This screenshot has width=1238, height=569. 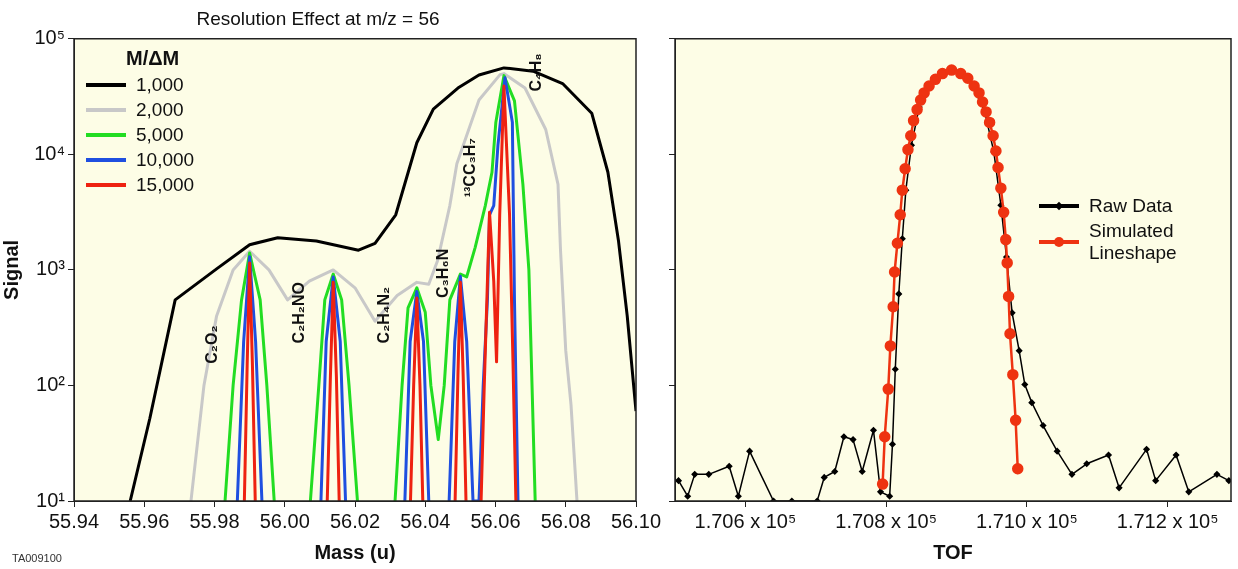 I want to click on x-tick-label: 55.98, so click(x=214, y=520).